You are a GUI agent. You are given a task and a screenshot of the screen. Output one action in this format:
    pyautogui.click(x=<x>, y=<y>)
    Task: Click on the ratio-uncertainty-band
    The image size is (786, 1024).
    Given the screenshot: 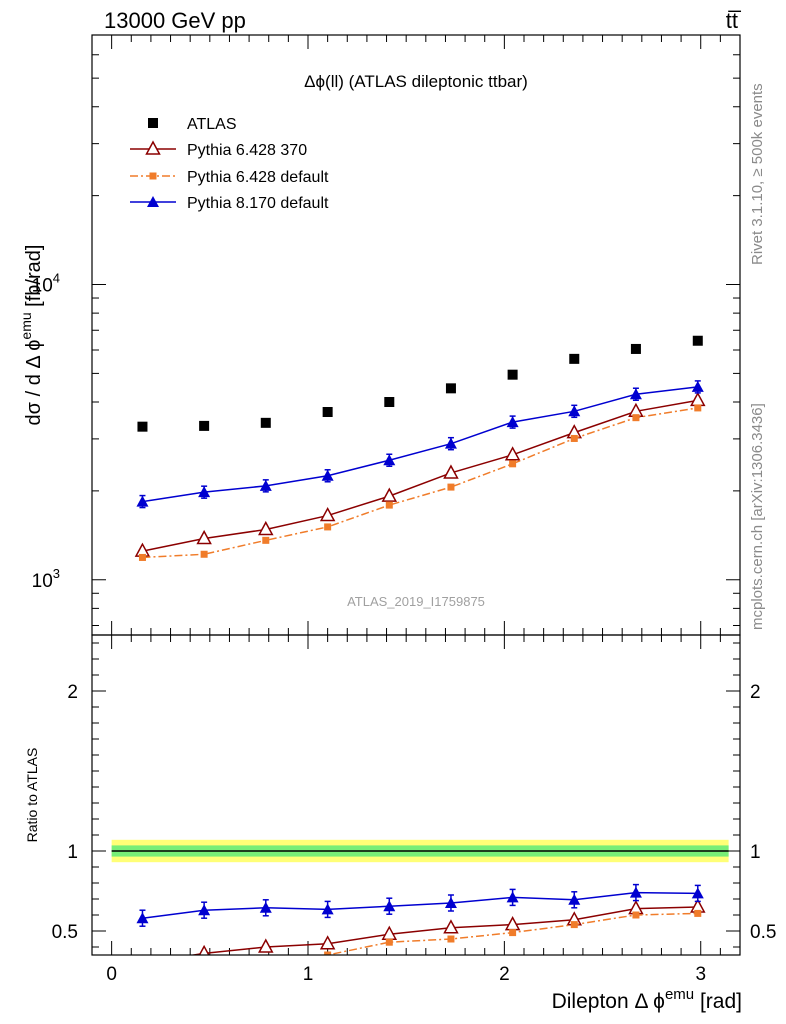 What is the action you would take?
    pyautogui.click(x=420, y=851)
    